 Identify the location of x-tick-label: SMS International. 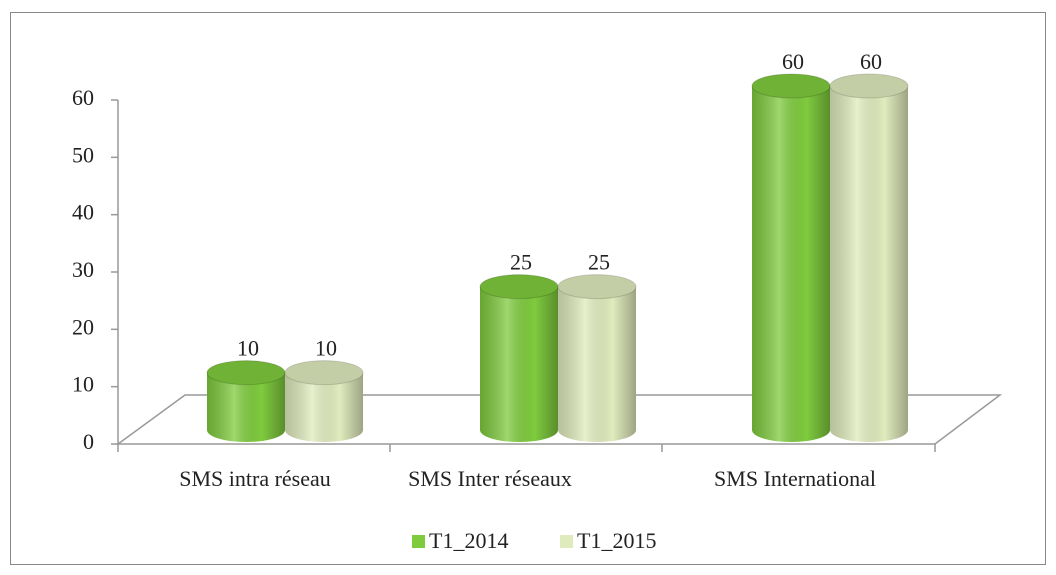
(795, 478).